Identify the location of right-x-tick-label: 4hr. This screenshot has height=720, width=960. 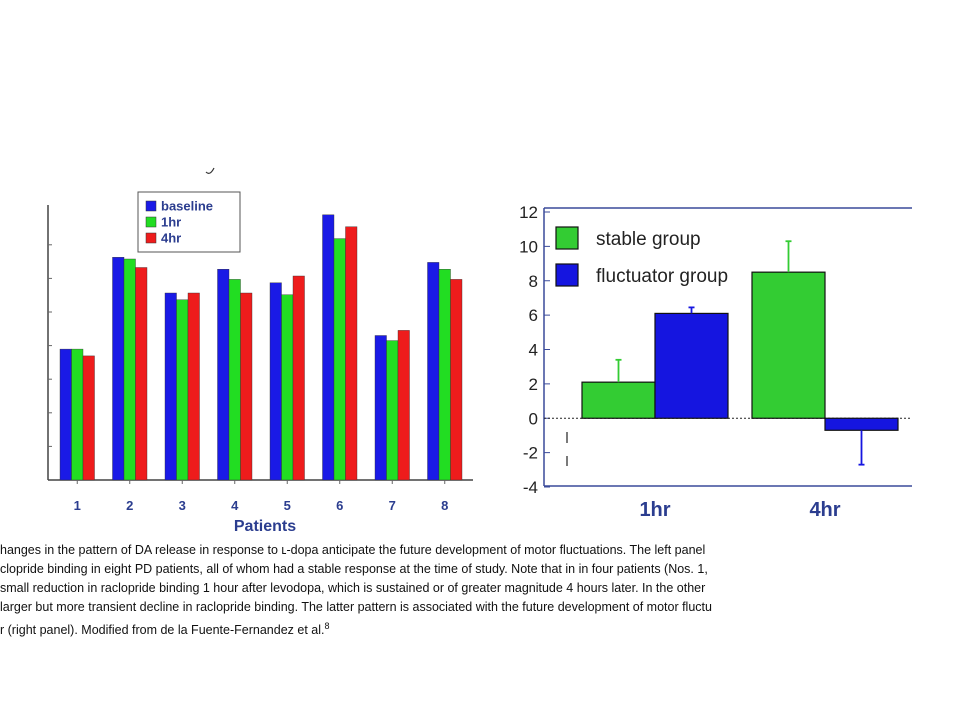
(824, 510).